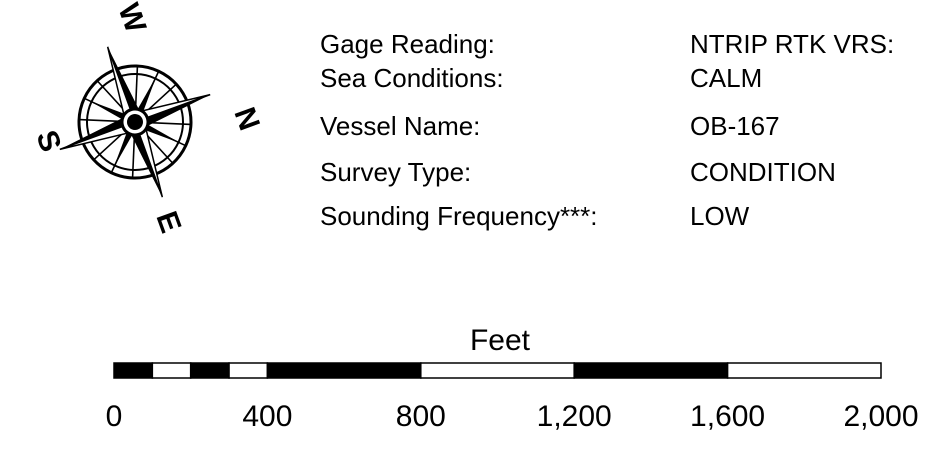  Describe the element at coordinates (168, 222) in the screenshot. I see `compass-label-east: E` at that location.